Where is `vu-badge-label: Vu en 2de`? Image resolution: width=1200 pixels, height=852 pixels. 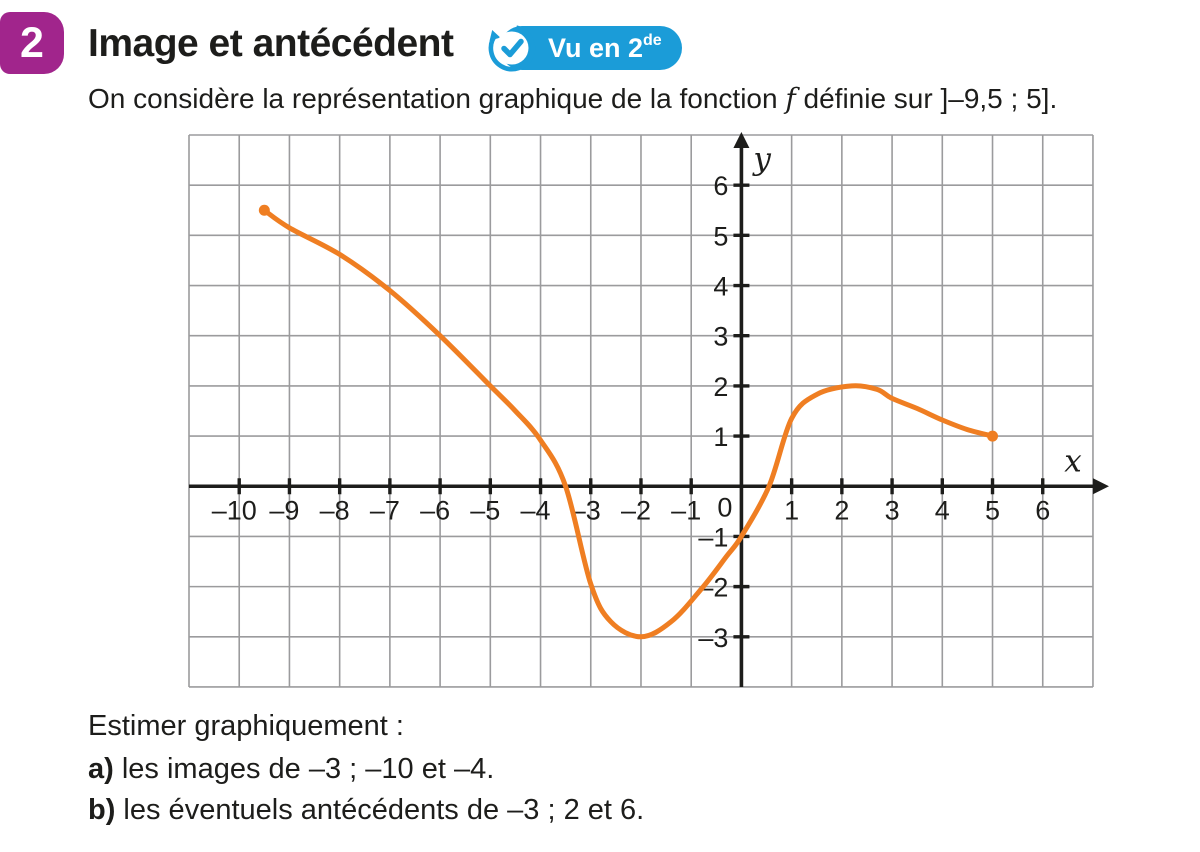 vu-badge-label: Vu en 2de is located at coordinates (605, 47).